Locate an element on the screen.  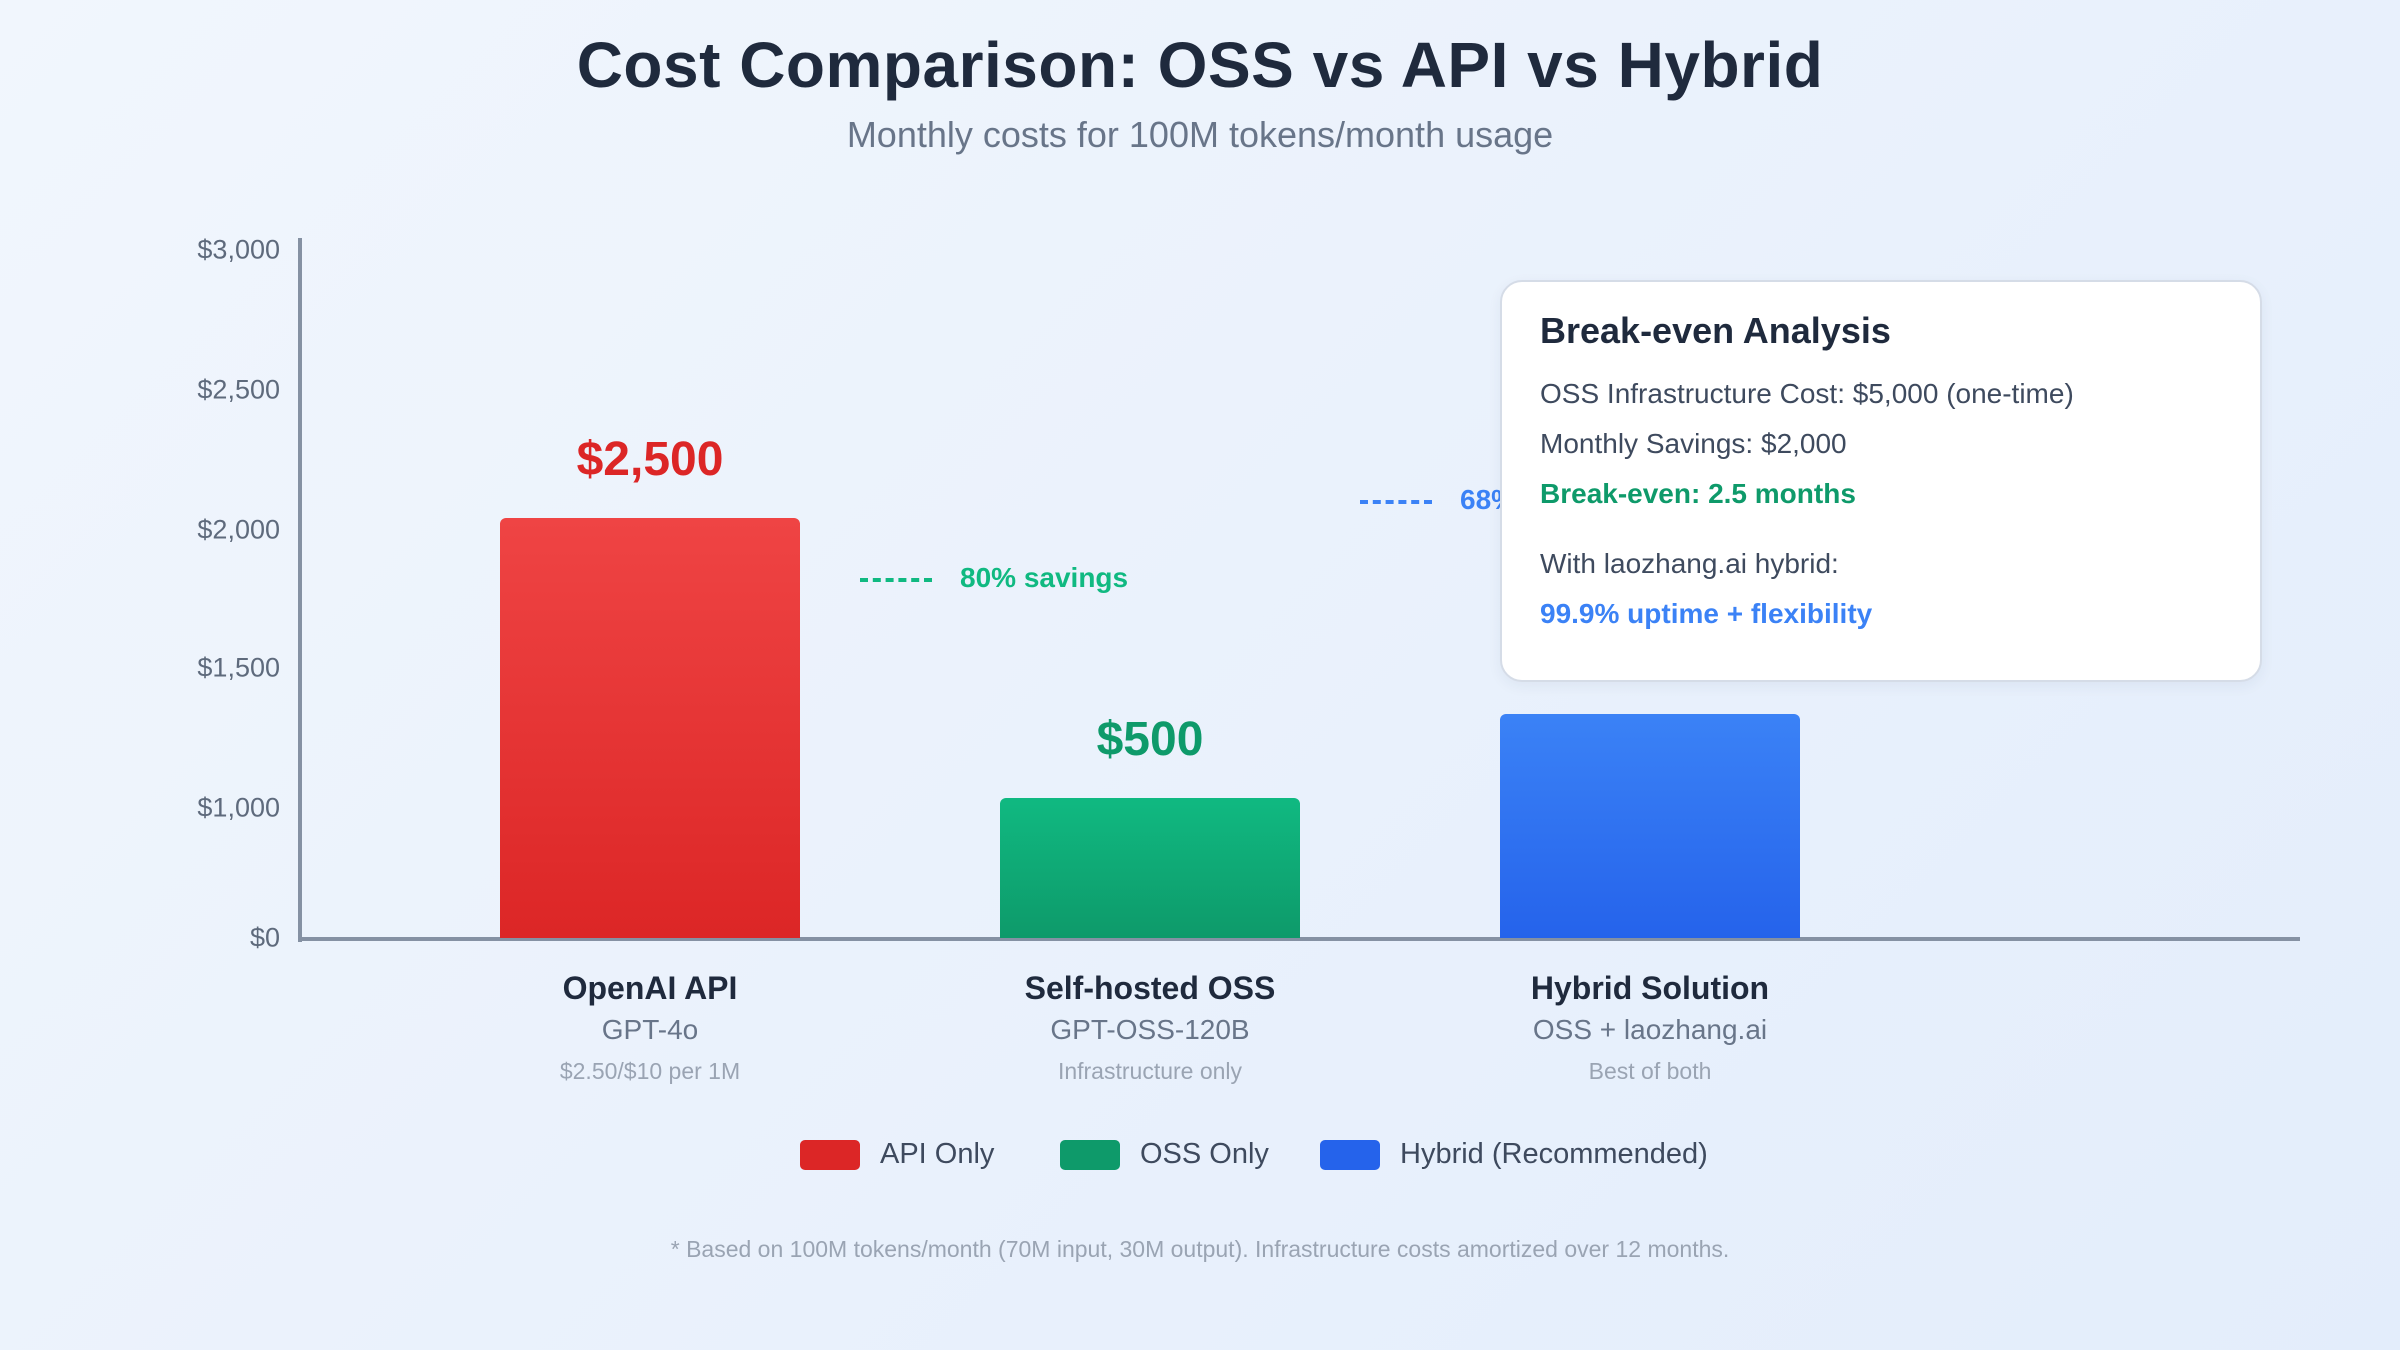
chart-title: Cost Comparison: OSS vs API vs Hybrid is located at coordinates (1200, 65).